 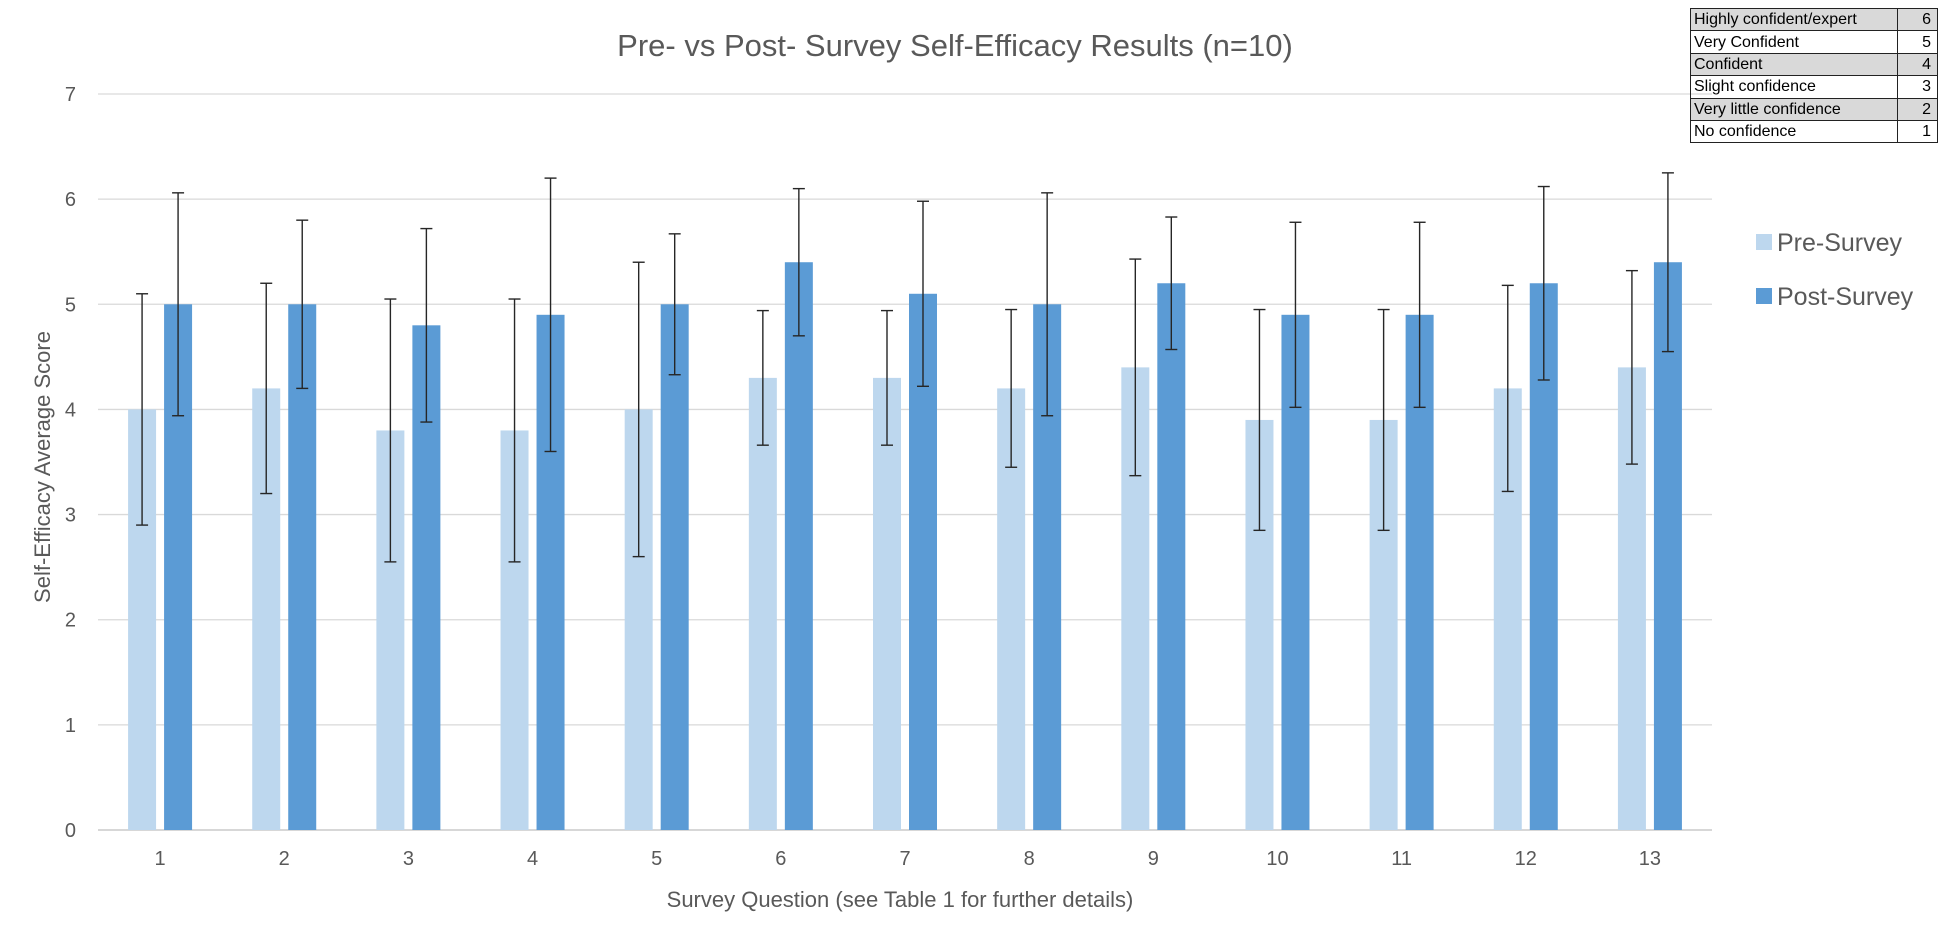 I want to click on y-tick-label: 7, so click(x=70, y=95).